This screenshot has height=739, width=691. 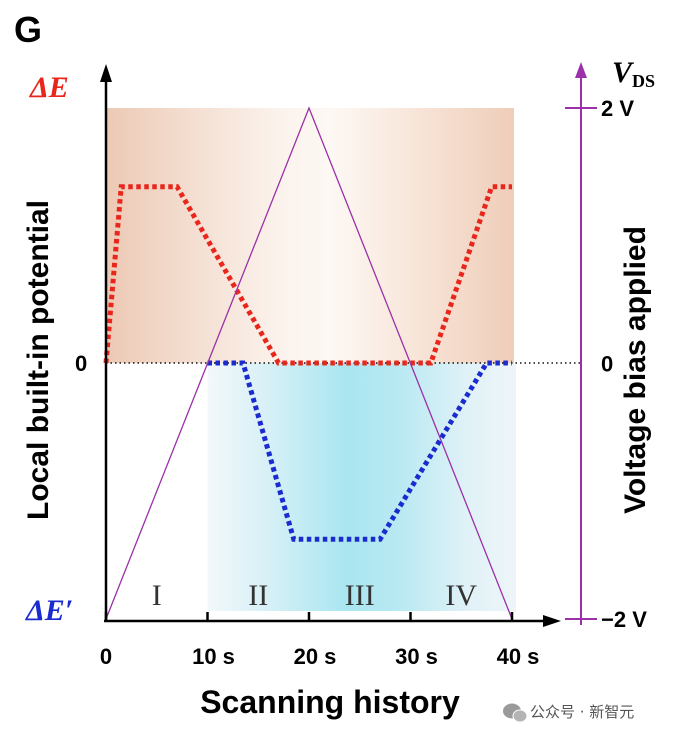 I want to click on x-tick-label: 20 s, so click(x=315, y=656).